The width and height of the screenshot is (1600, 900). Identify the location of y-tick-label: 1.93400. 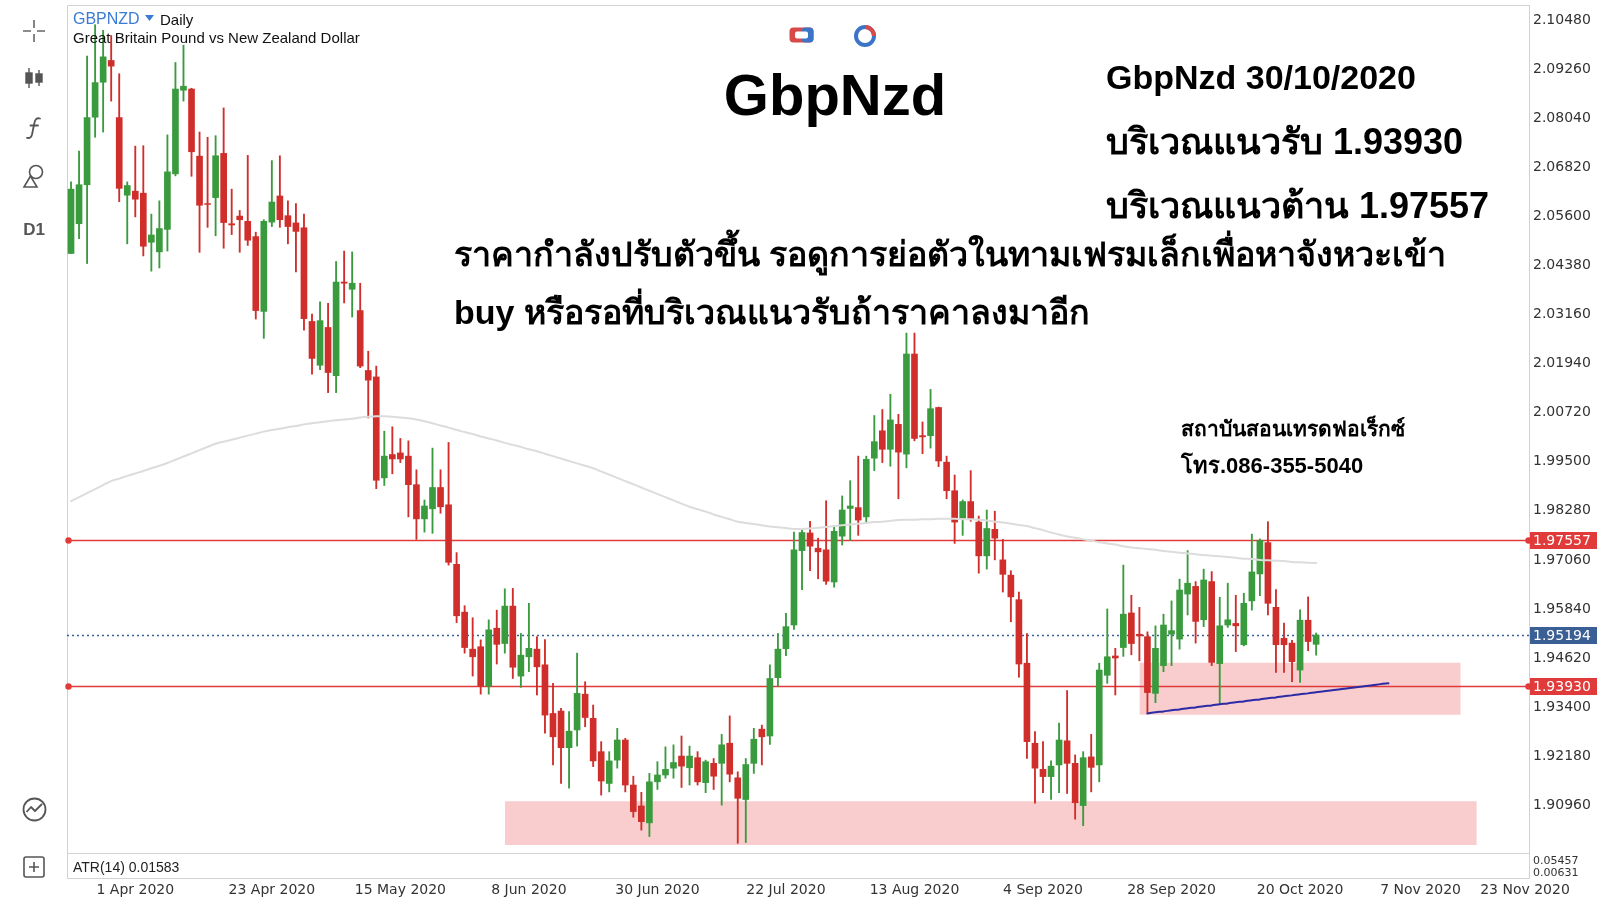
(1562, 705).